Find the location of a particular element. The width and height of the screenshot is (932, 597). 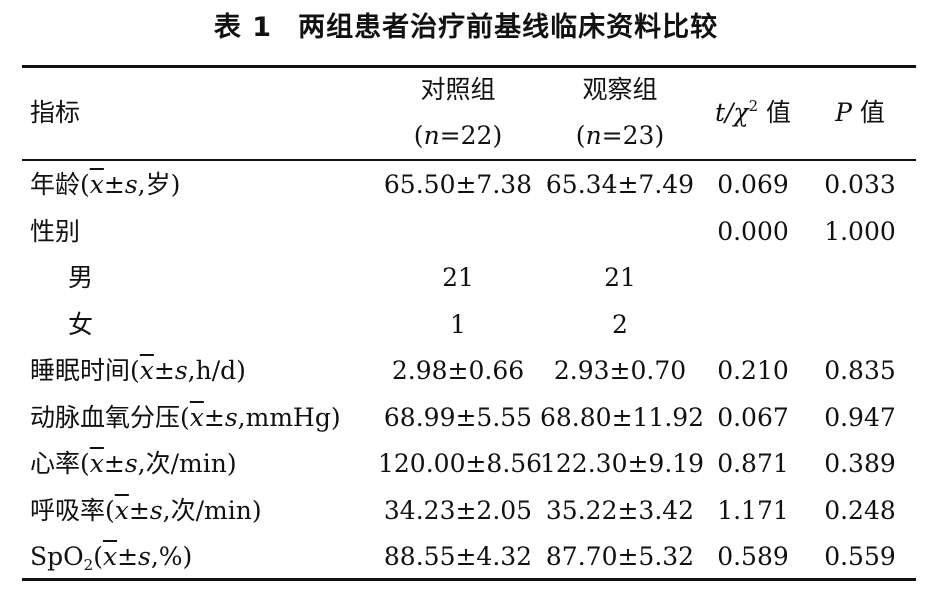

row-indicator: 睡眠时间(x±s,h/d) is located at coordinates (138, 371).